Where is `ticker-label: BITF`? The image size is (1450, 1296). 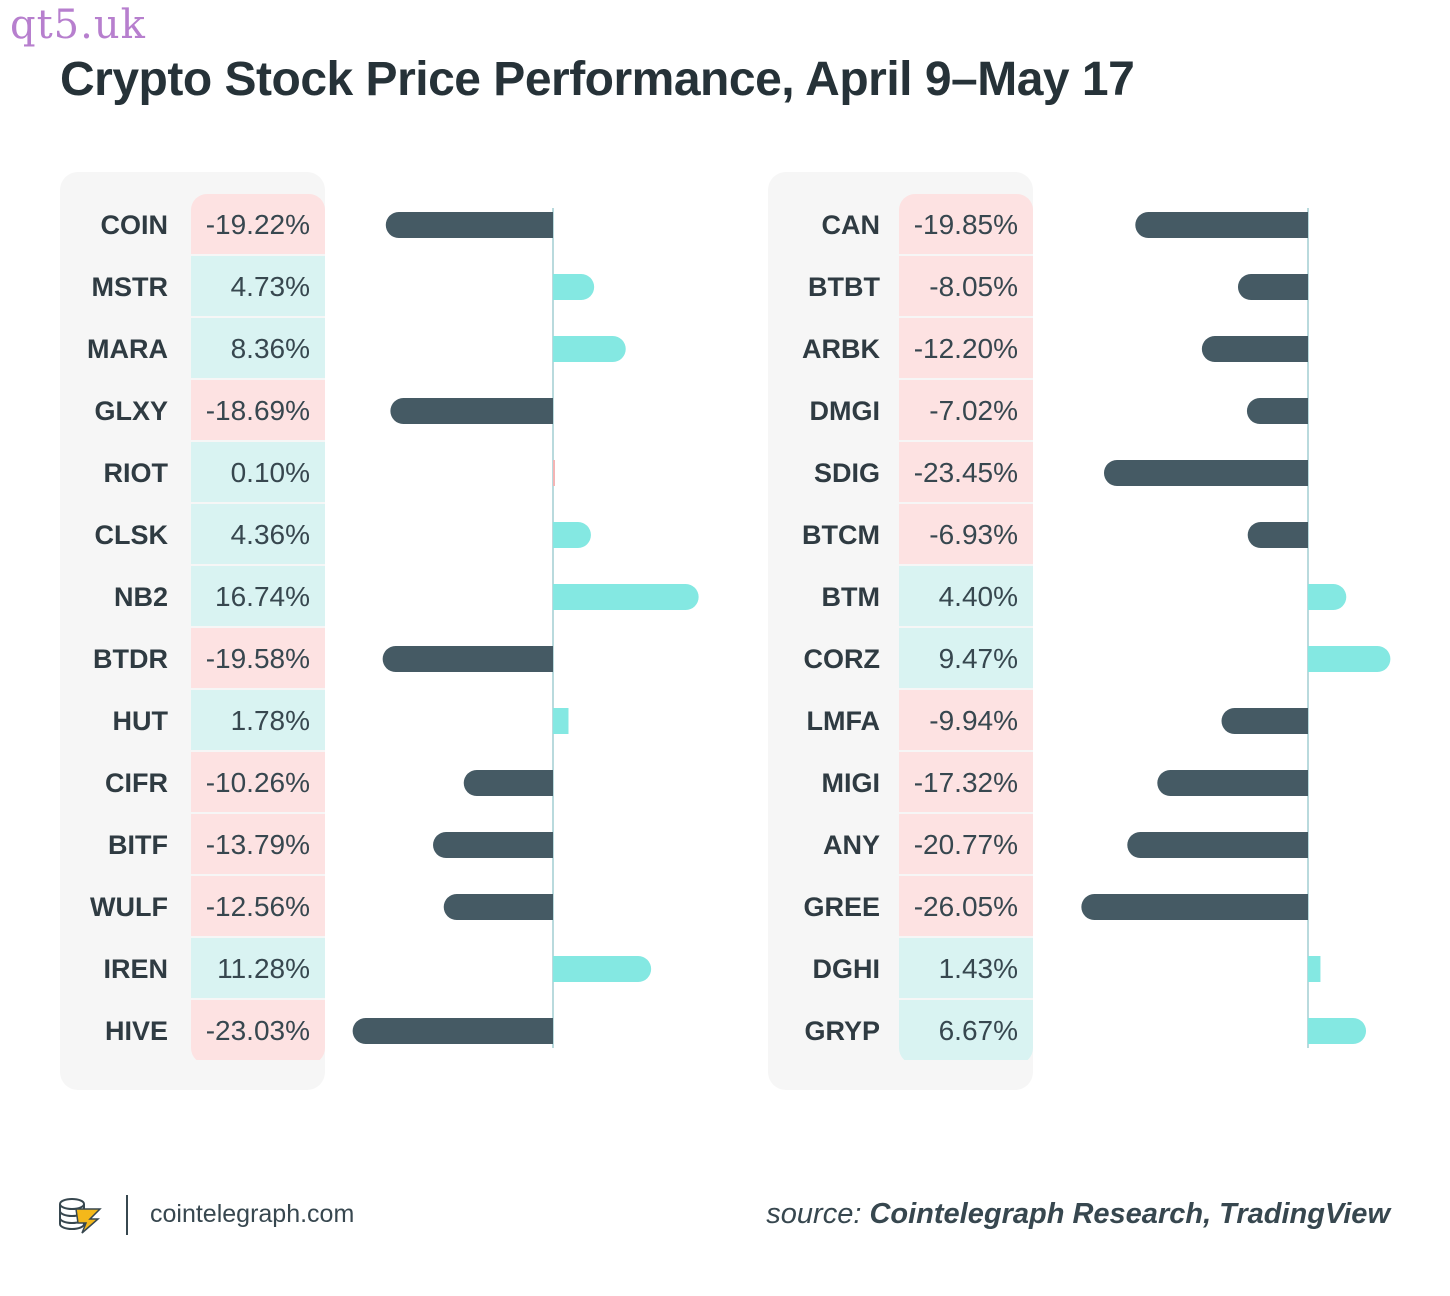
ticker-label: BITF is located at coordinates (138, 845).